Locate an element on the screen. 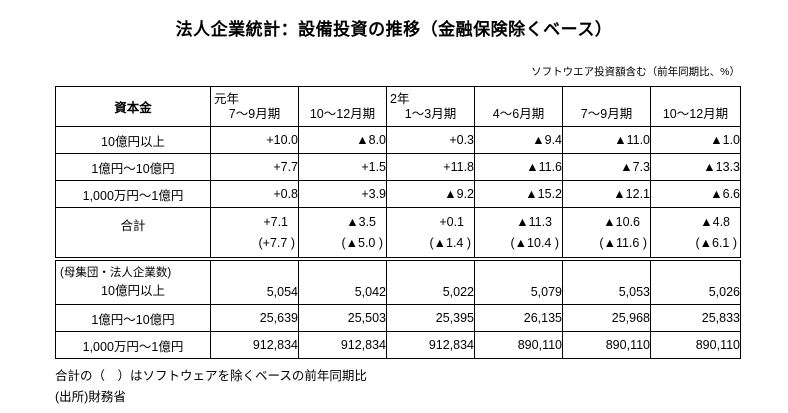  col-header-q4: 4～6月期 is located at coordinates (518, 106).